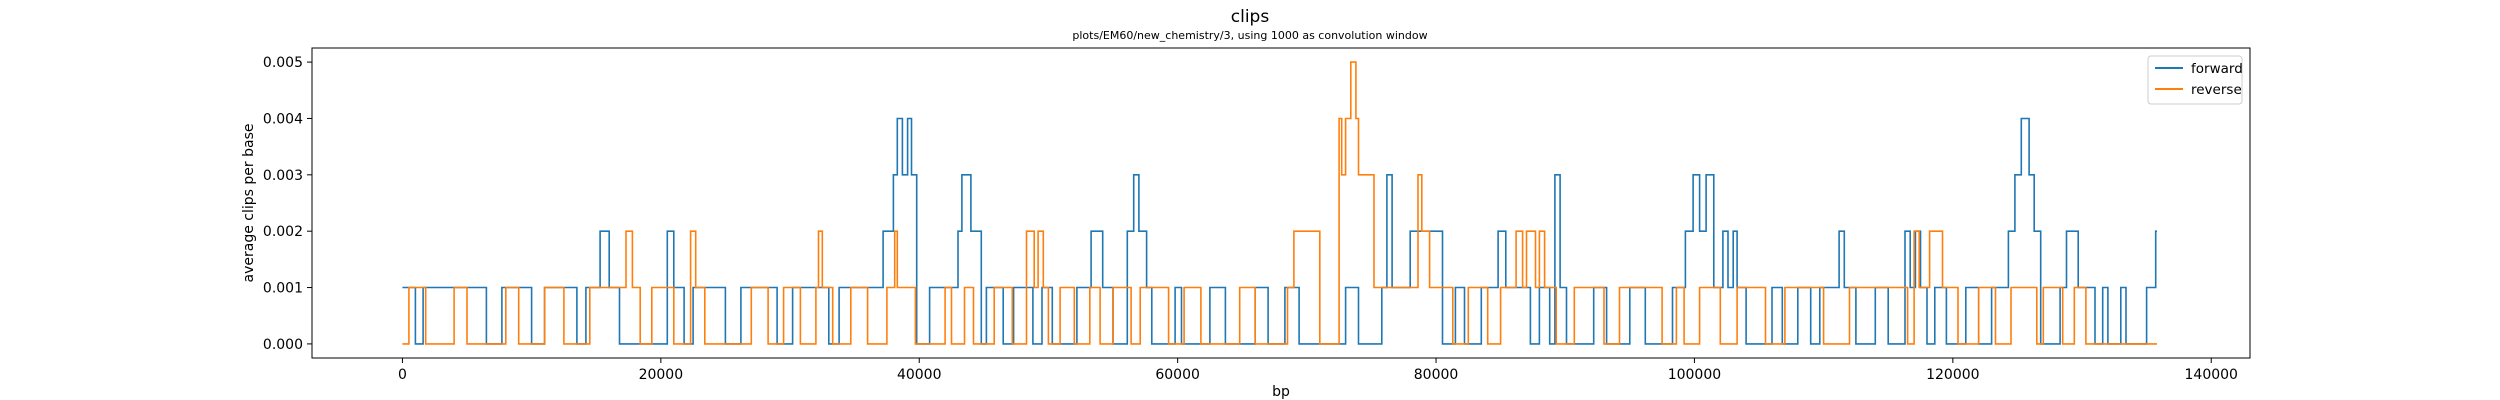  Describe the element at coordinates (1177, 375) in the screenshot. I see `x-tick-label: 60000` at that location.